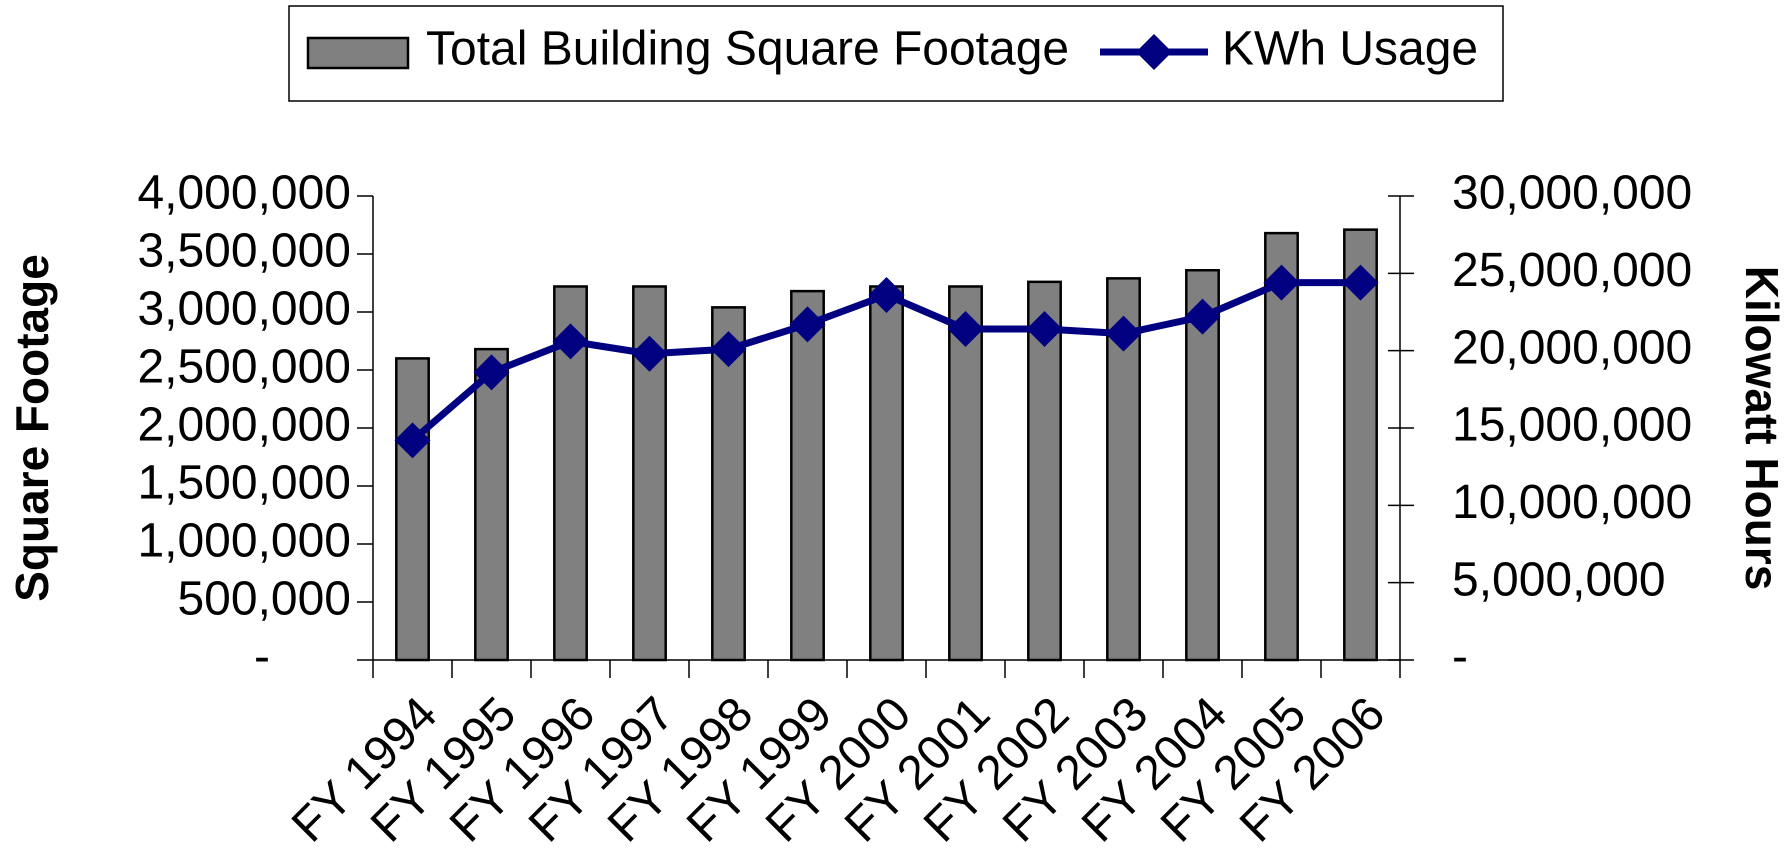 The image size is (1790, 867). Describe the element at coordinates (1559, 579) in the screenshot. I see `y2-tick-label: 5,000,000` at that location.